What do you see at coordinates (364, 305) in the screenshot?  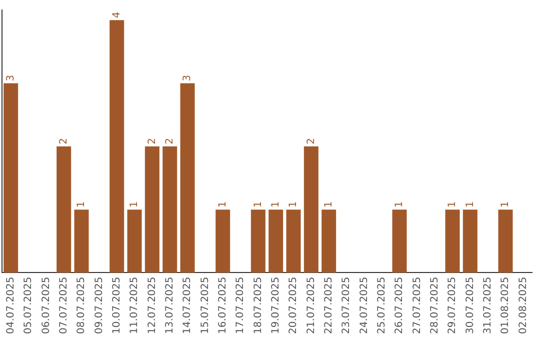 I see `x-tick-label: 24.07.2025` at bounding box center [364, 305].